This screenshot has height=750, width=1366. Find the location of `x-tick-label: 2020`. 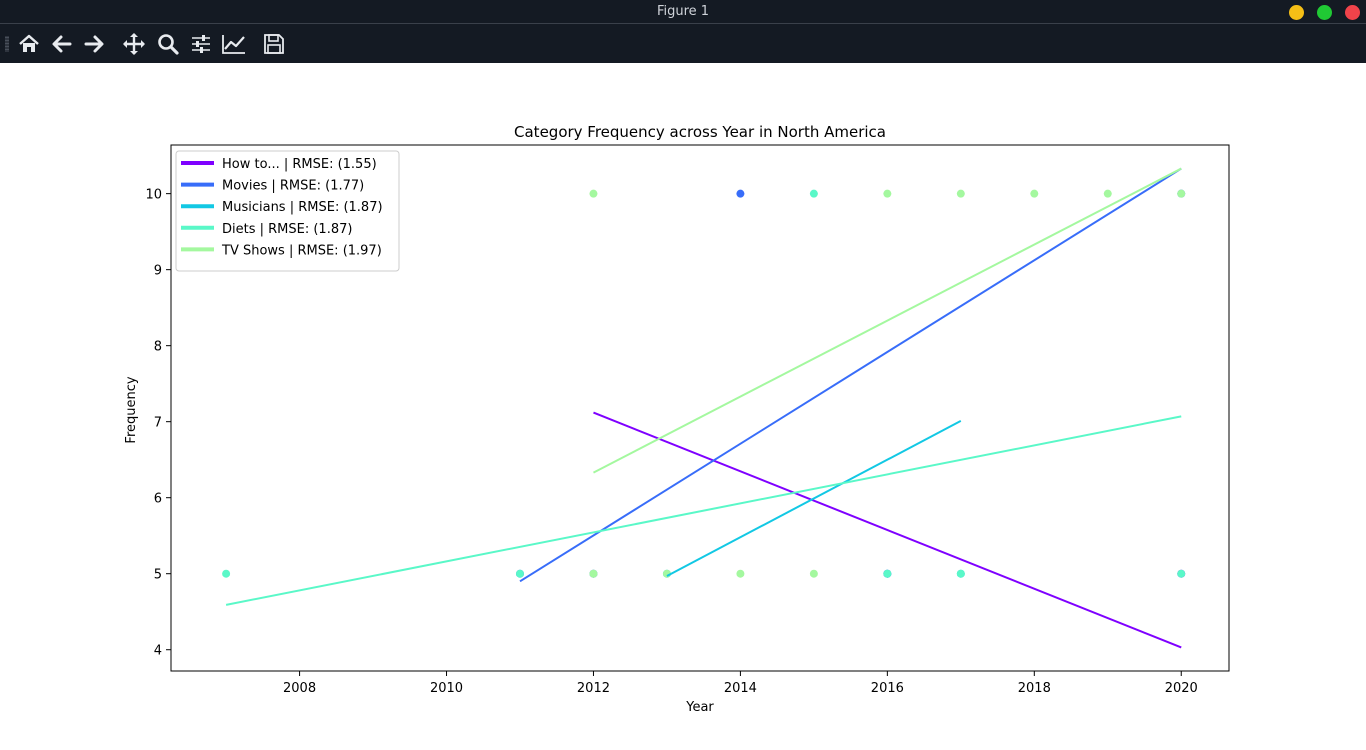

x-tick-label: 2020 is located at coordinates (1181, 688).